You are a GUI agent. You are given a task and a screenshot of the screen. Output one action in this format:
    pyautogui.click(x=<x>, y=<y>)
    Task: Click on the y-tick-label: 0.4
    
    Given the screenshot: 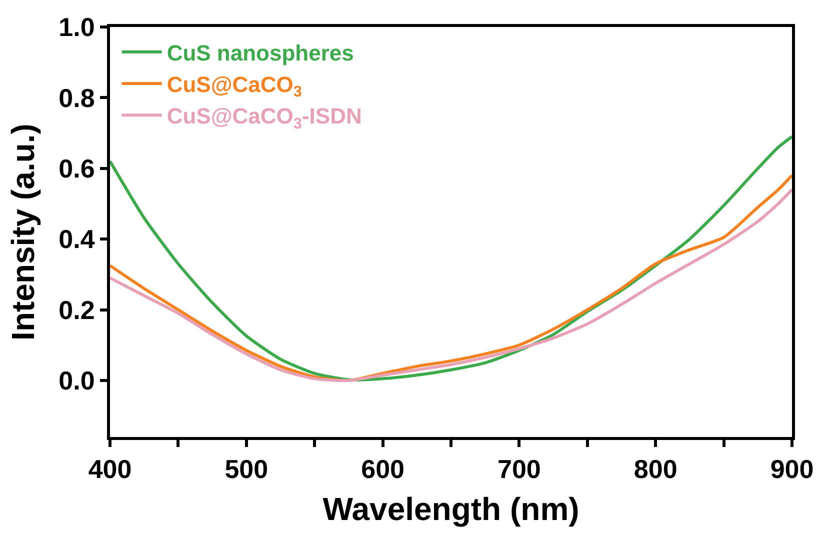 What is the action you would take?
    pyautogui.click(x=77, y=239)
    